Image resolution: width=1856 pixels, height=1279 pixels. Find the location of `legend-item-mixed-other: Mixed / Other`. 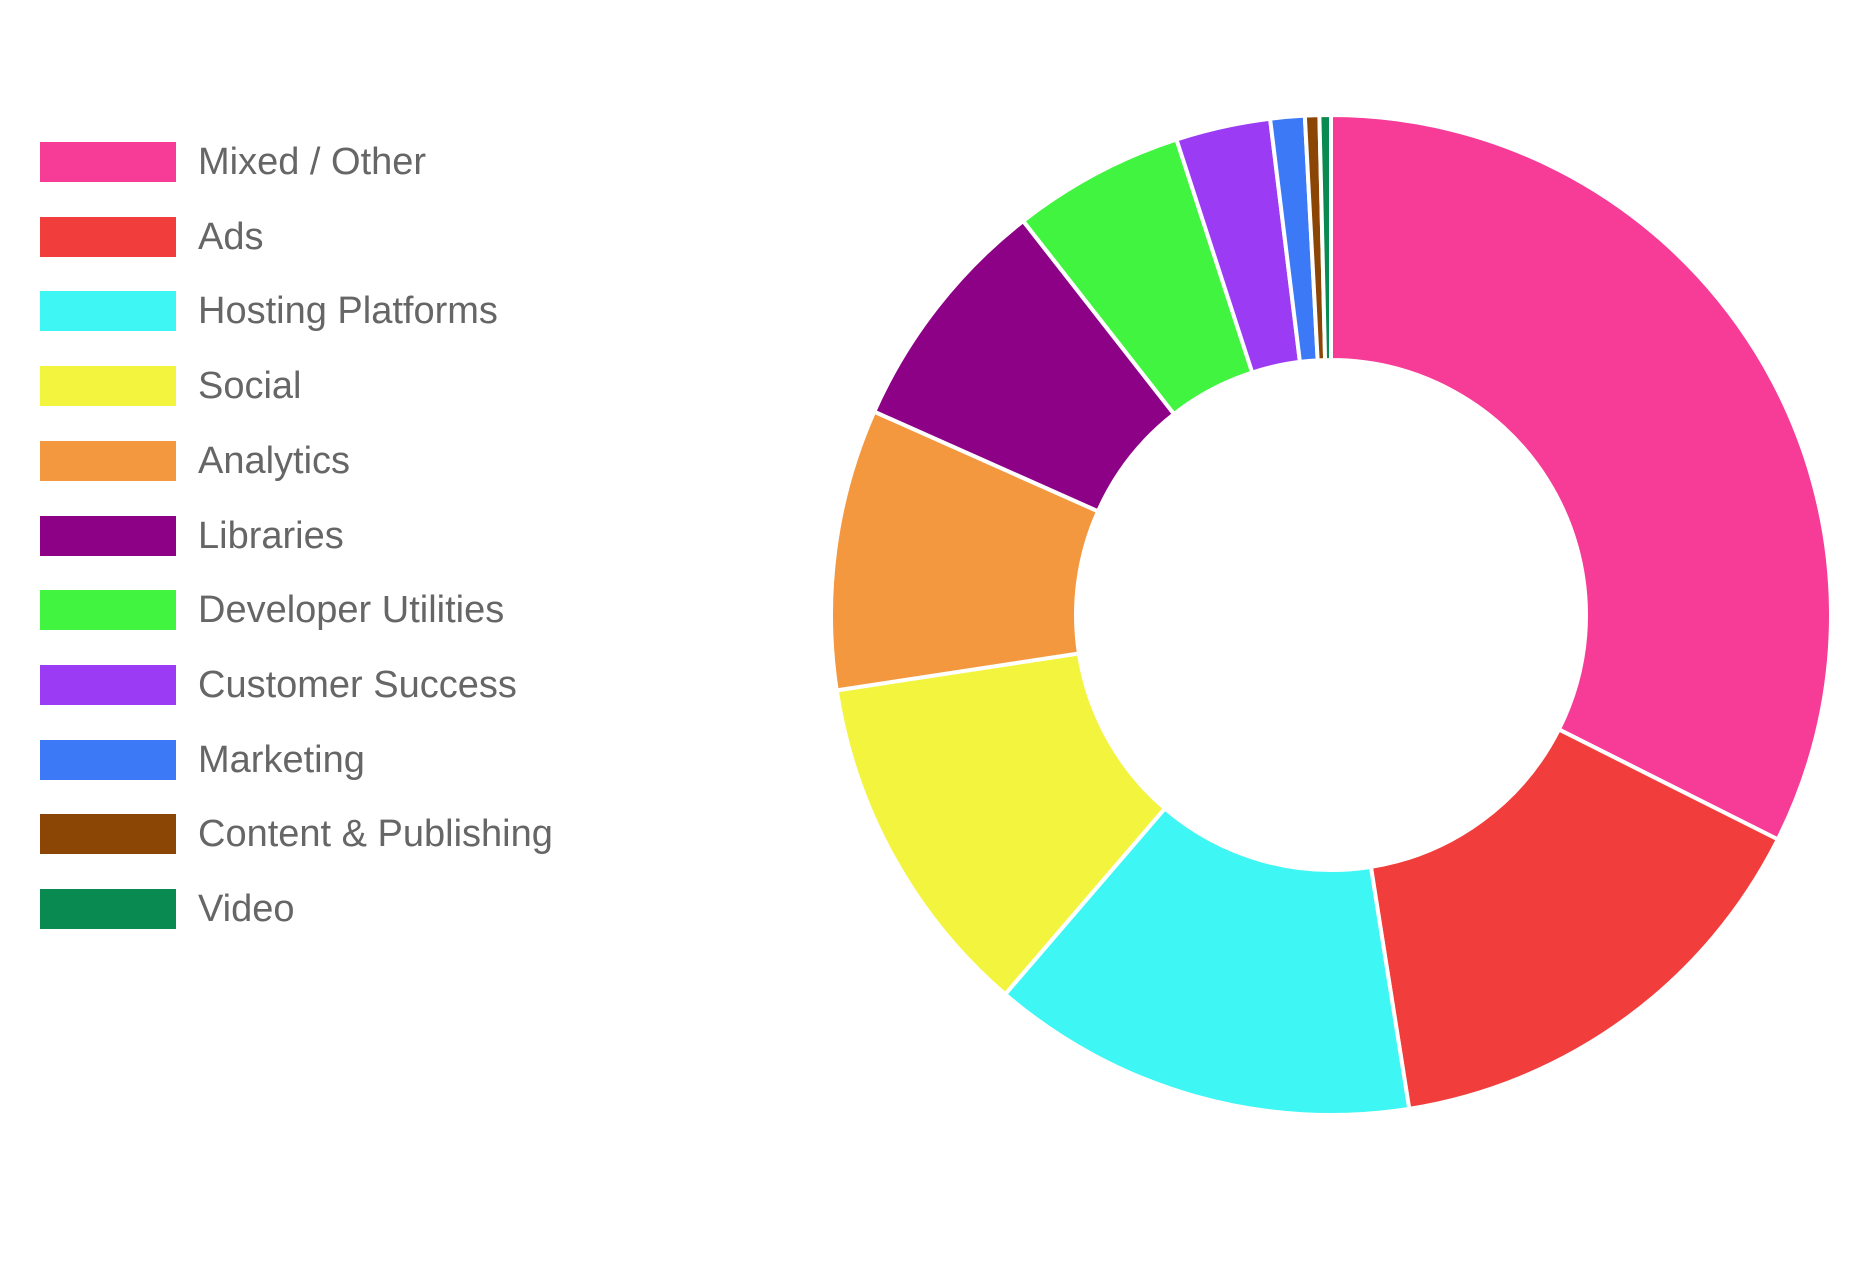

legend-item-mixed-other: Mixed / Other is located at coordinates (233, 162).